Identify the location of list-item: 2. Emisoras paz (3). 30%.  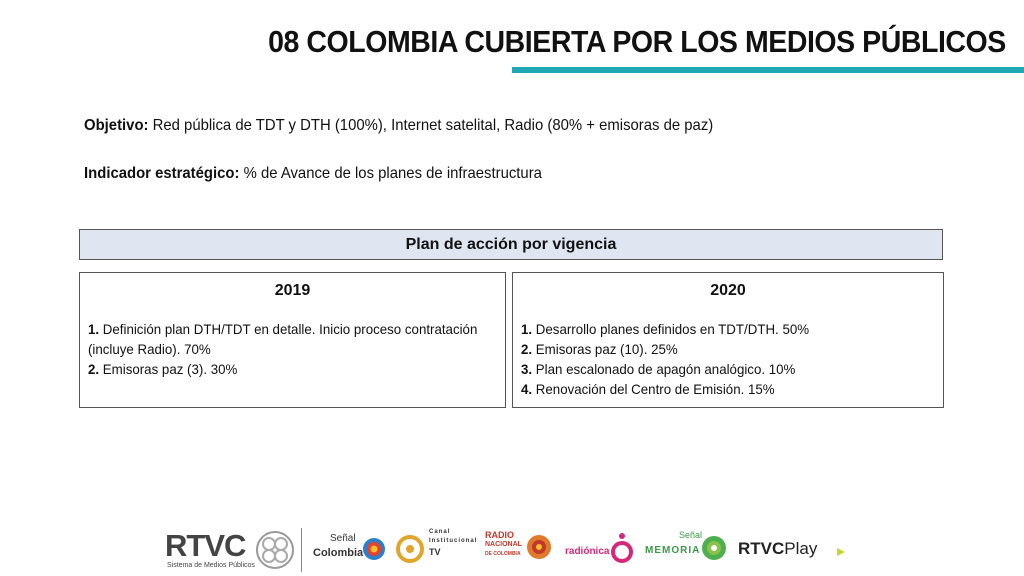
(298, 369).